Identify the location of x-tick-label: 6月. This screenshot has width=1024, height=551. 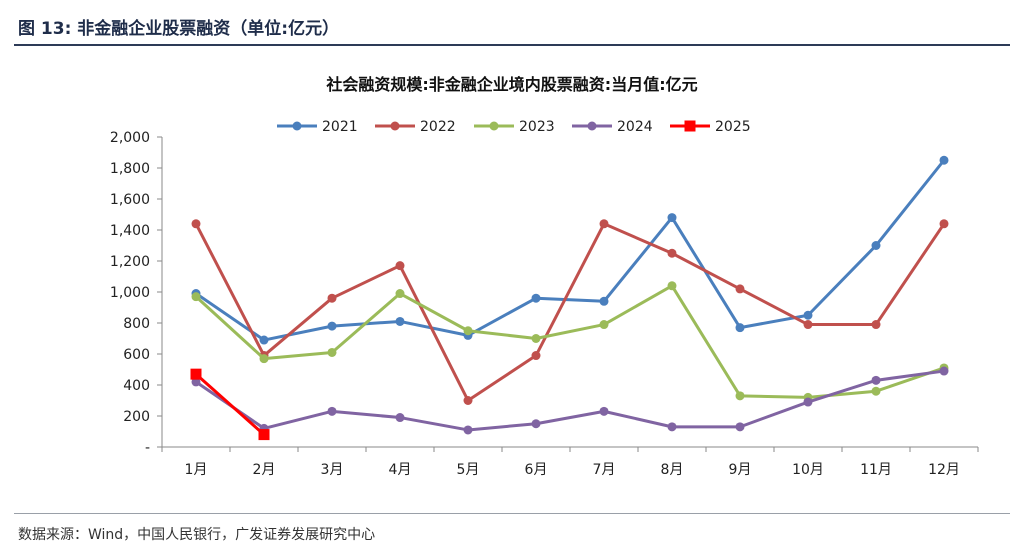
(536, 470).